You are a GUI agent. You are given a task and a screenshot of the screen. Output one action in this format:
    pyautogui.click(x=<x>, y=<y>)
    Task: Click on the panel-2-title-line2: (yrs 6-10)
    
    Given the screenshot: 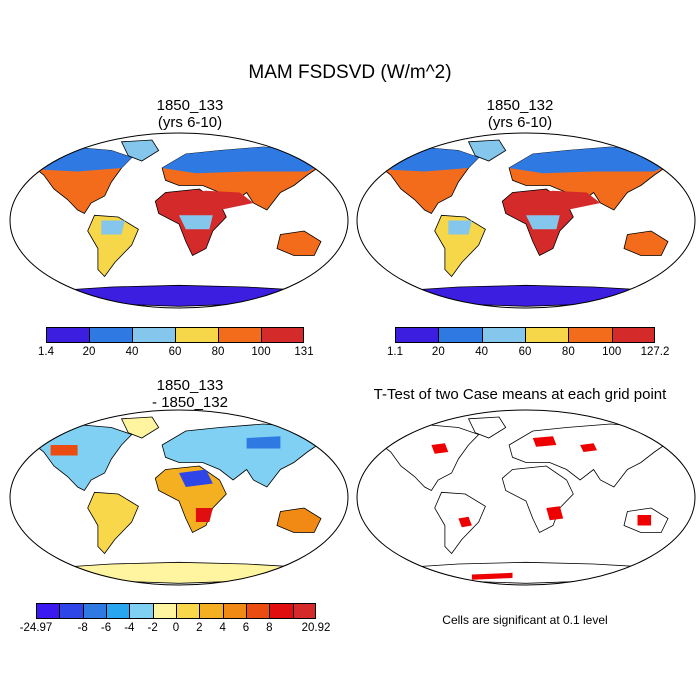 What is the action you would take?
    pyautogui.click(x=520, y=122)
    